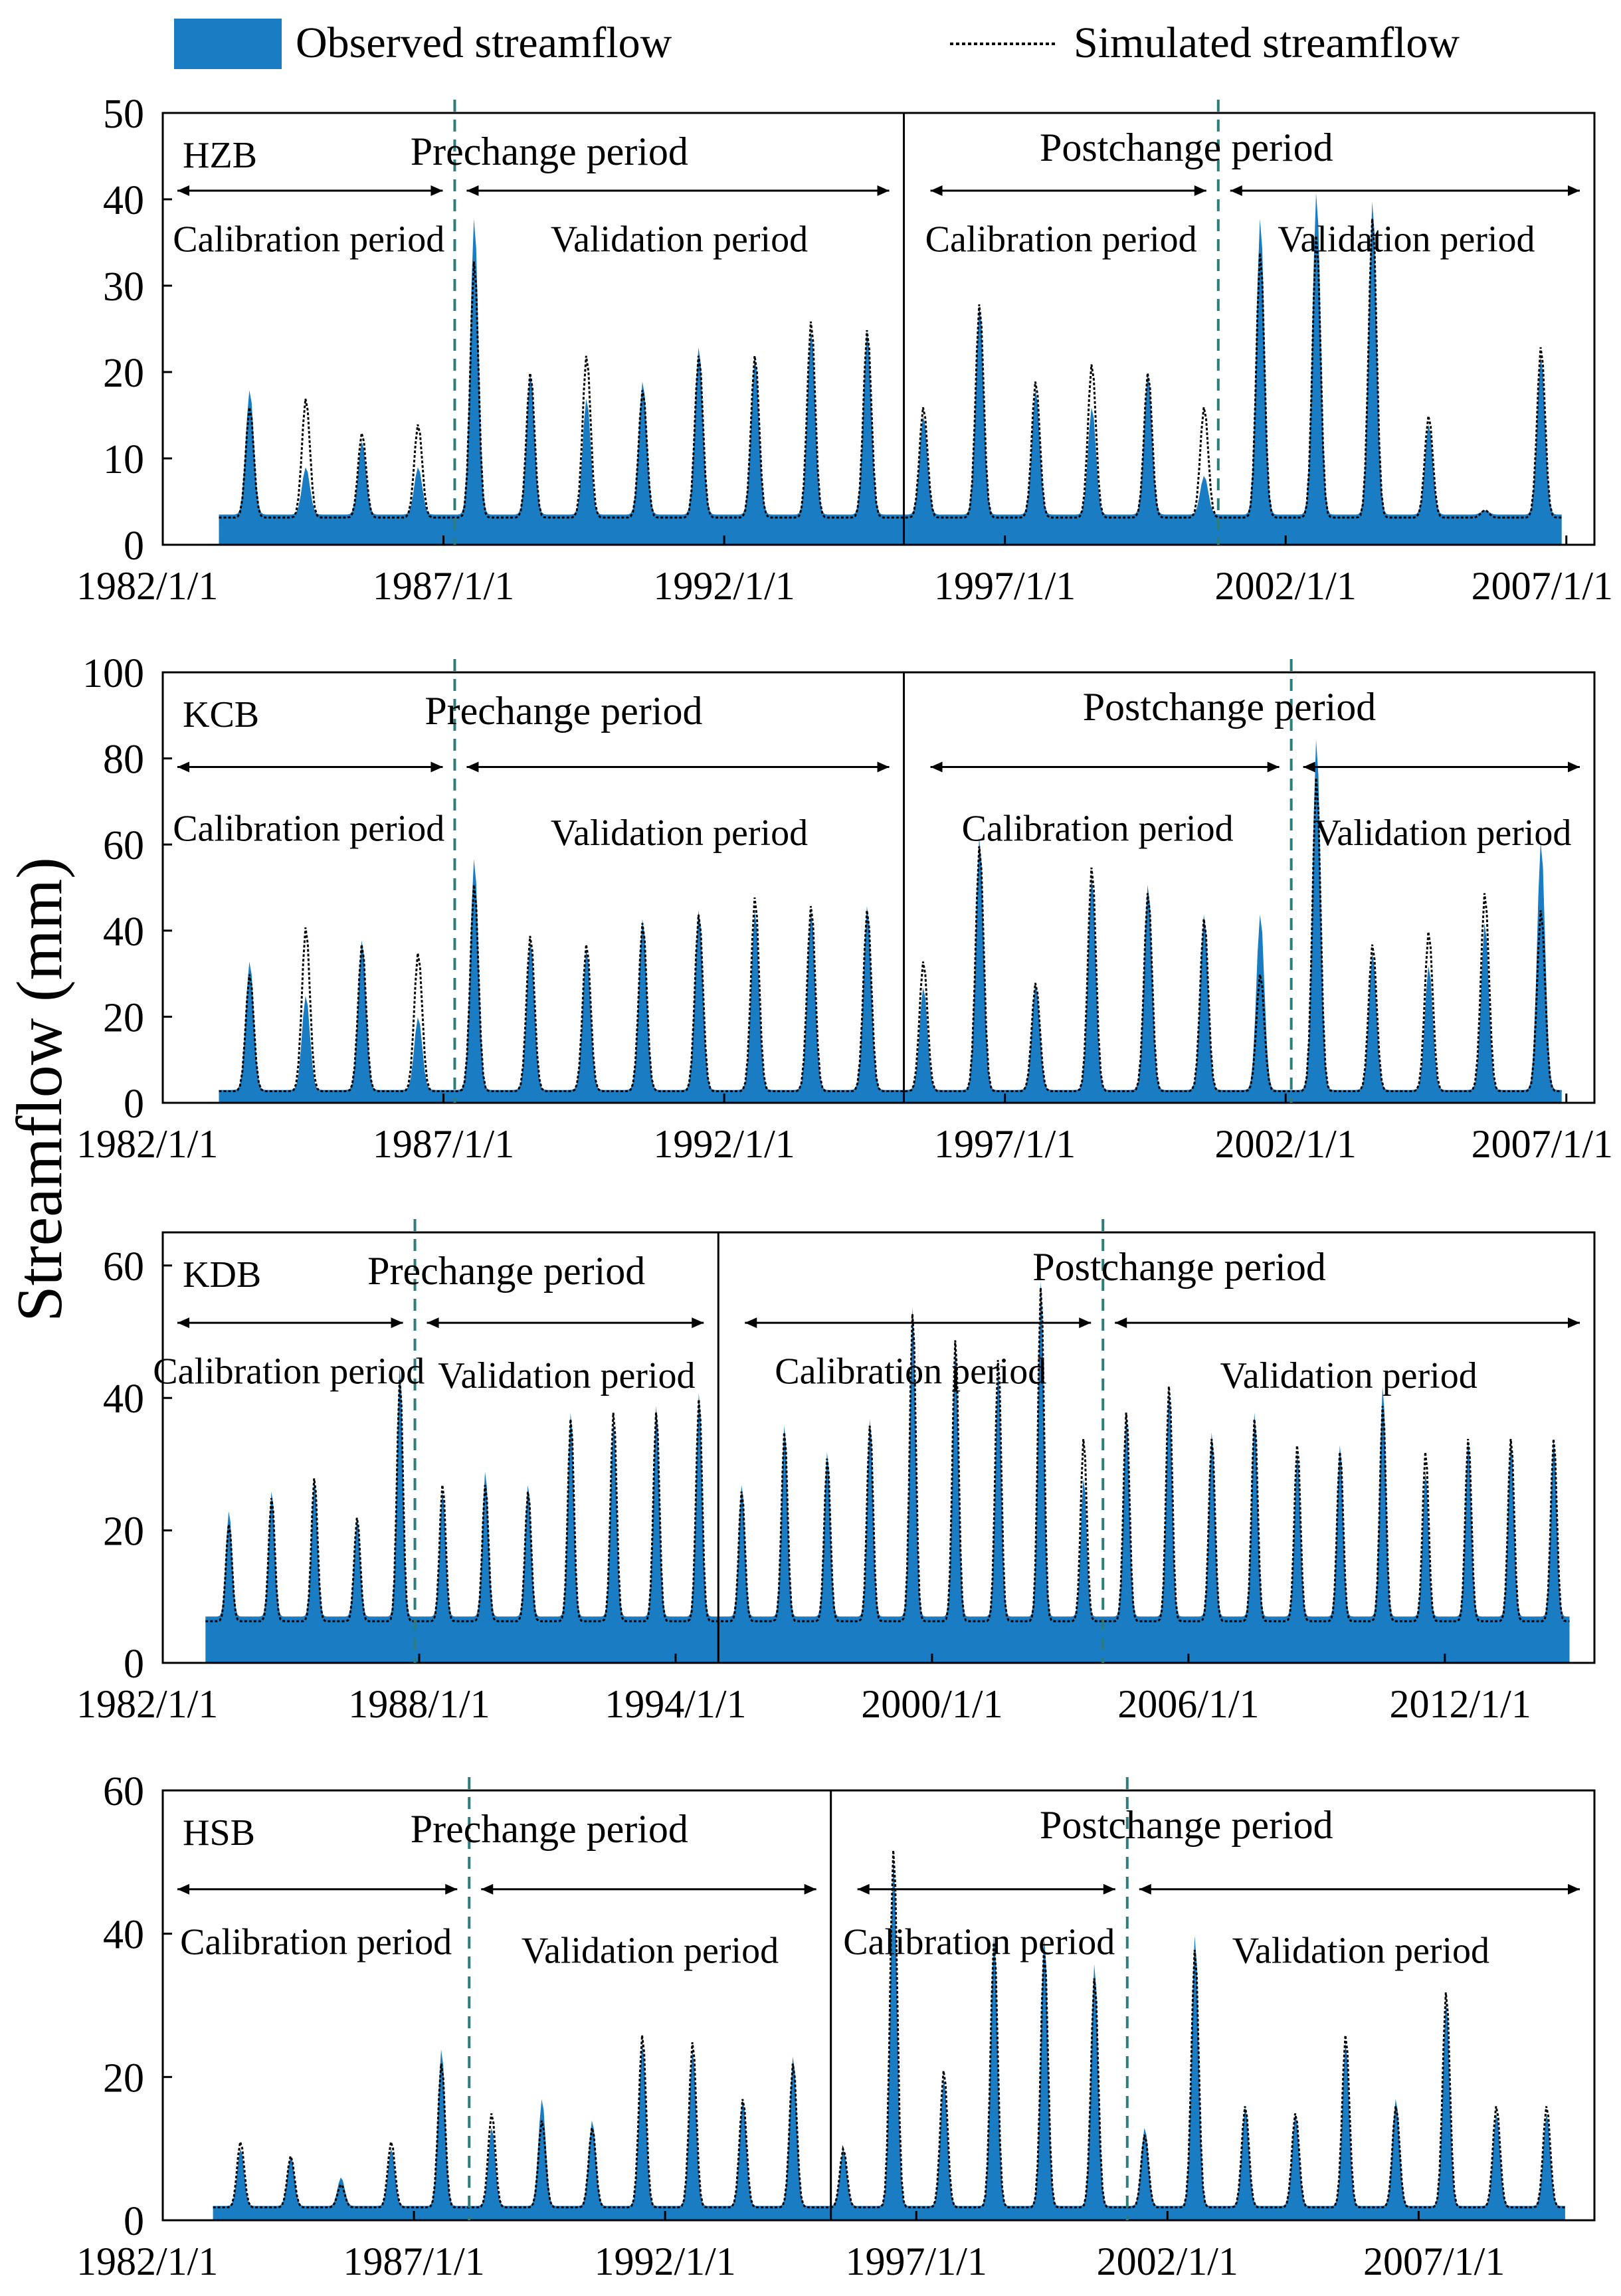 The width and height of the screenshot is (1621, 2296). Describe the element at coordinates (1267, 43) in the screenshot. I see `legend-simulated-label: Simulated streamflow` at that location.